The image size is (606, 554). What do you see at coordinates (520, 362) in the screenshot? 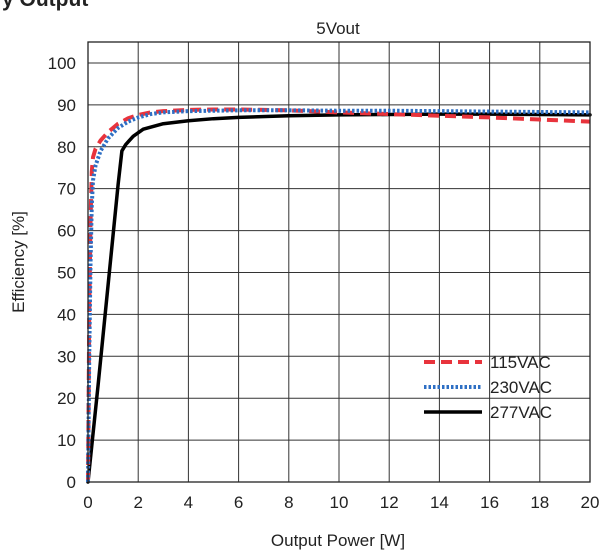
I see `legend-label: 115VAC` at bounding box center [520, 362].